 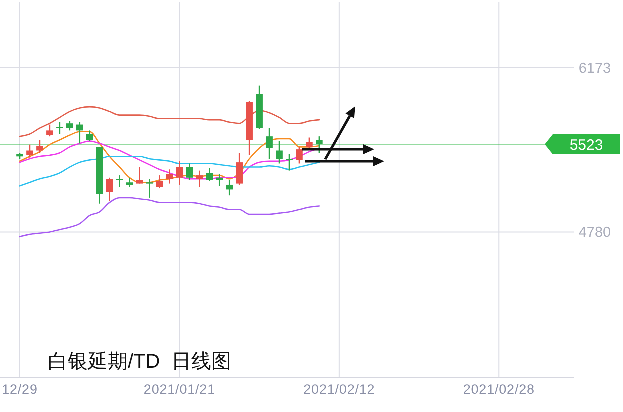 I want to click on y-tick-label: 4780, so click(x=595, y=233).